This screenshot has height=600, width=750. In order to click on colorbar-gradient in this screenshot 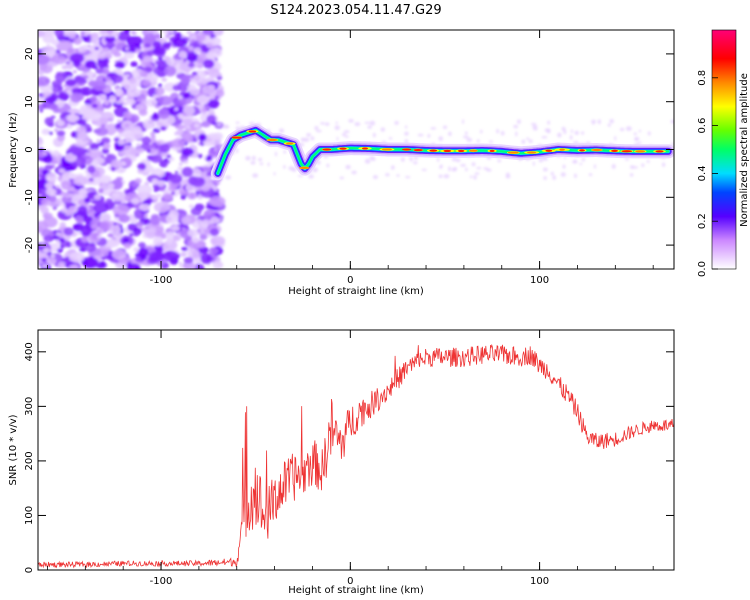, I will do `click(724, 149)`.